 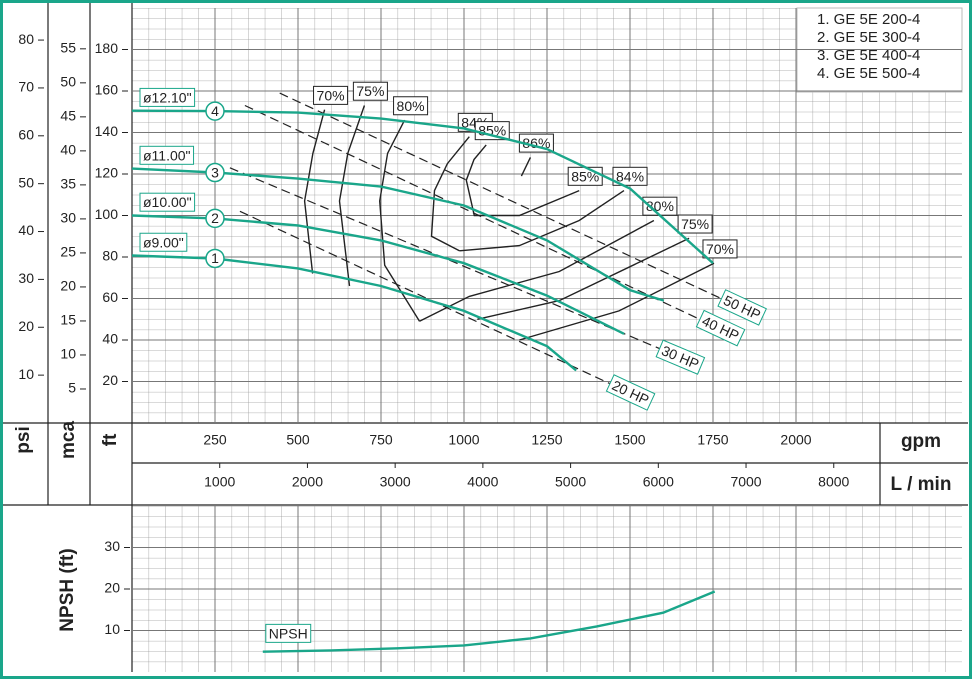 I want to click on x-tick-label: 500, so click(x=298, y=440).